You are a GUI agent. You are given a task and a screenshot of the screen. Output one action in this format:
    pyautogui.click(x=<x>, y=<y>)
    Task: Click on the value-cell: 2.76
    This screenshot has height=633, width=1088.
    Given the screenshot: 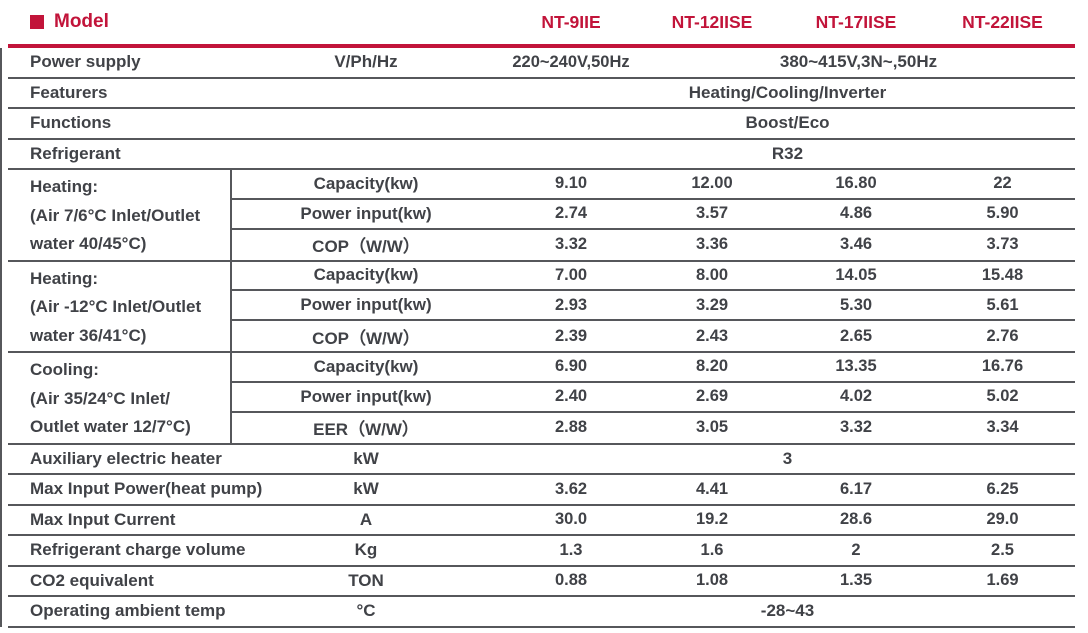 What is the action you would take?
    pyautogui.click(x=1002, y=335)
    